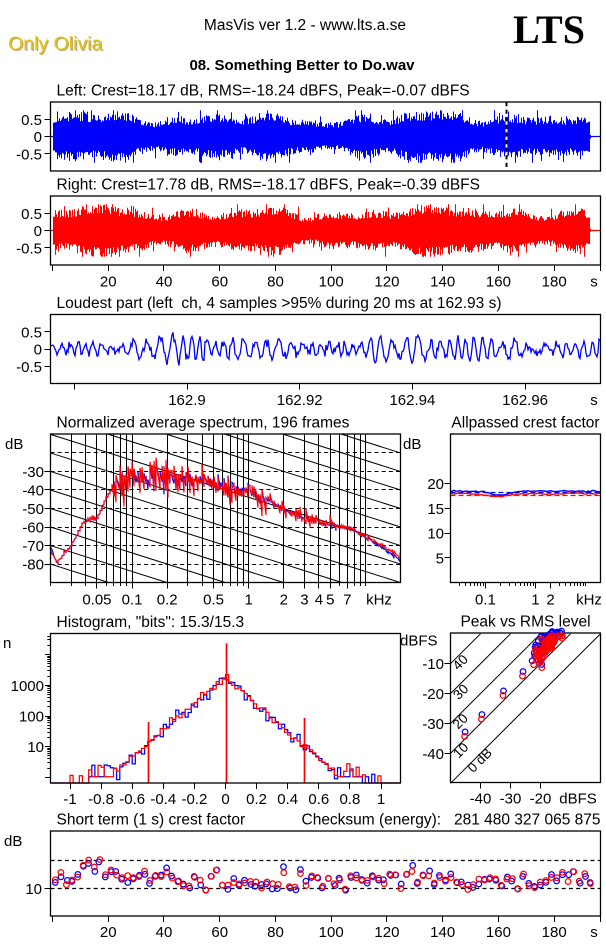 The width and height of the screenshot is (606, 946). I want to click on svg-text: Allpassed crest factor, so click(525, 423).